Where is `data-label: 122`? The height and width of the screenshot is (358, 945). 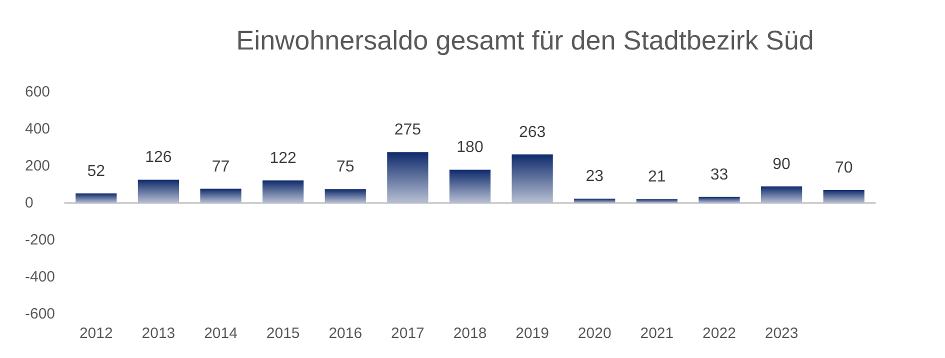 data-label: 122 is located at coordinates (283, 158).